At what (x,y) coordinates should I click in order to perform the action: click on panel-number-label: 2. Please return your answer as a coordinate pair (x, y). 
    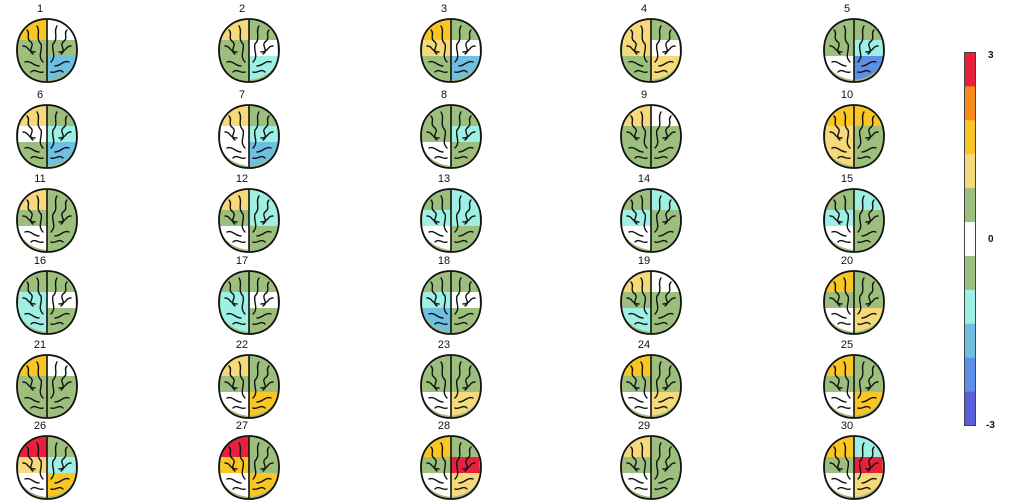
    Looking at the image, I should click on (242, 9).